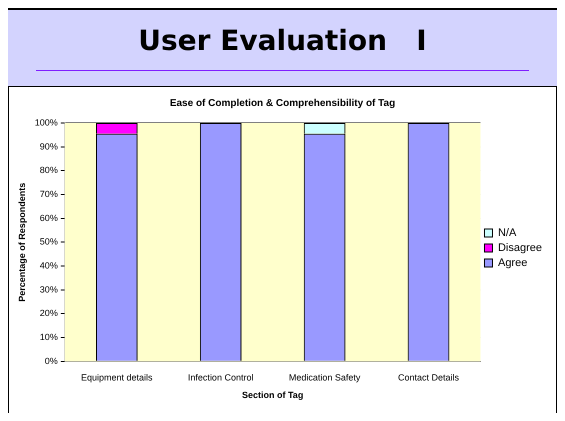 This screenshot has height=421, width=565. Describe the element at coordinates (221, 377) in the screenshot. I see `x-tick-label: Infection Control` at that location.